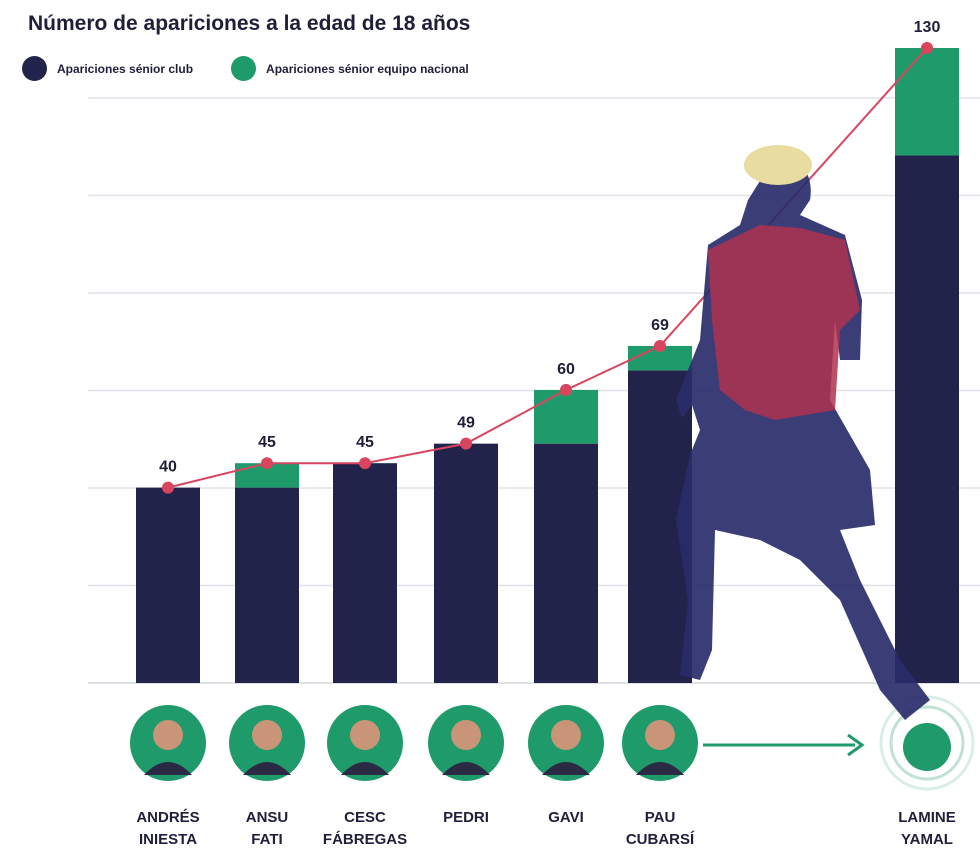 The image size is (980, 857). Describe the element at coordinates (267, 817) in the screenshot. I see `category-label: ANSU` at that location.